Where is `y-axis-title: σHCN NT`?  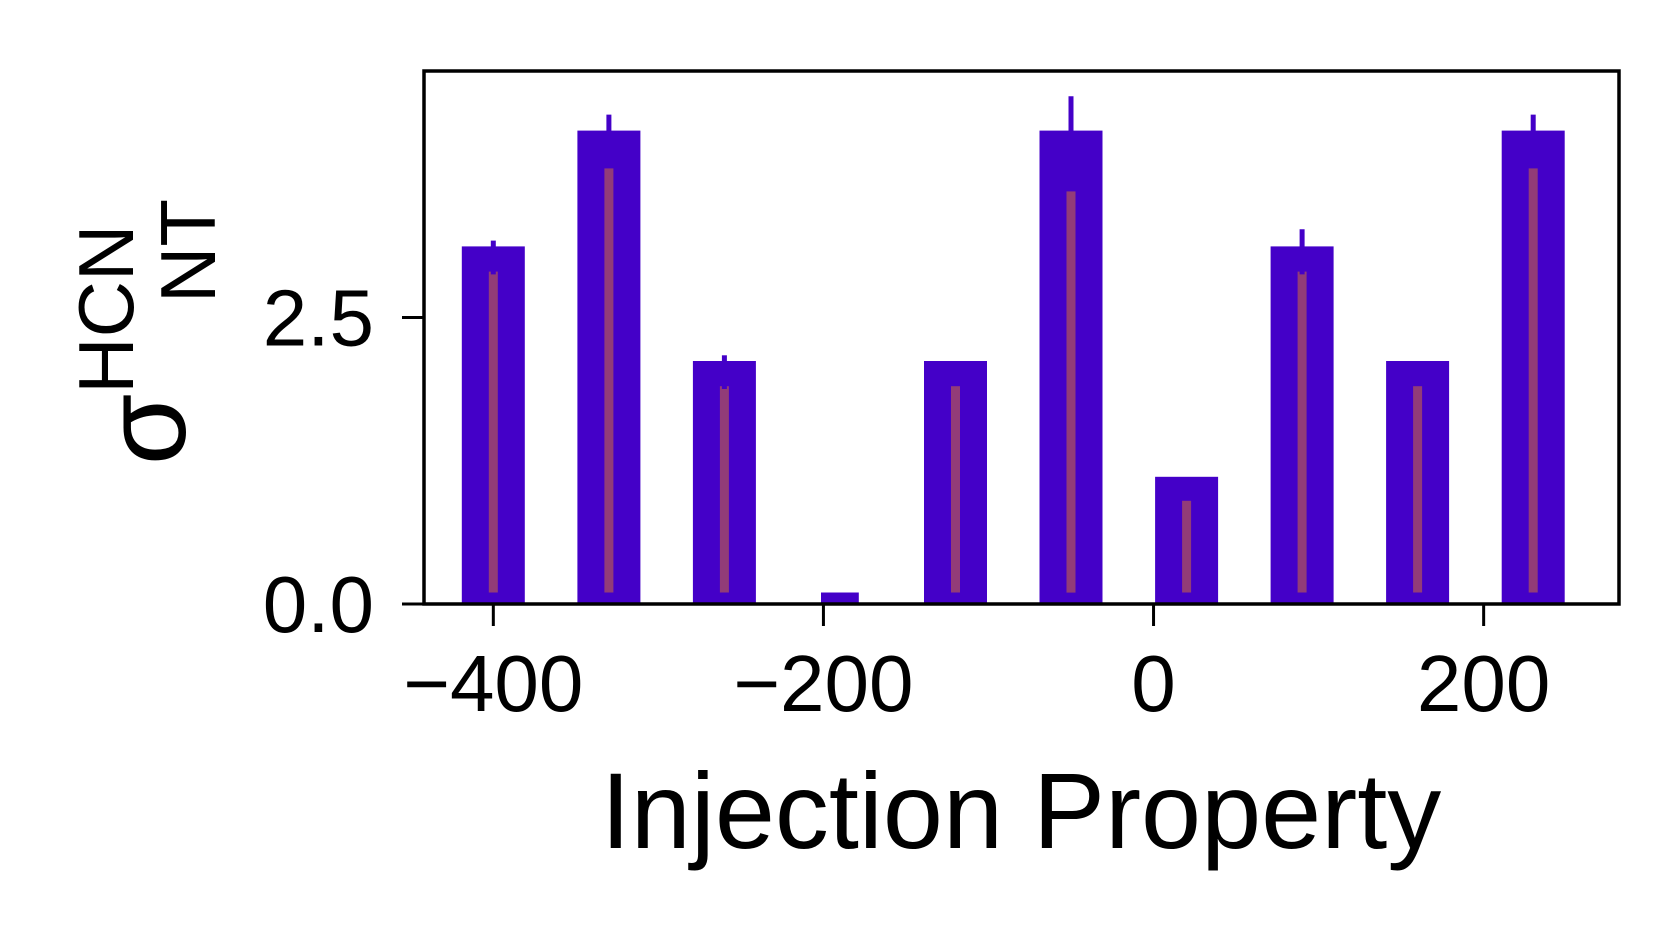 y-axis-title: σHCN NT is located at coordinates (147, 332).